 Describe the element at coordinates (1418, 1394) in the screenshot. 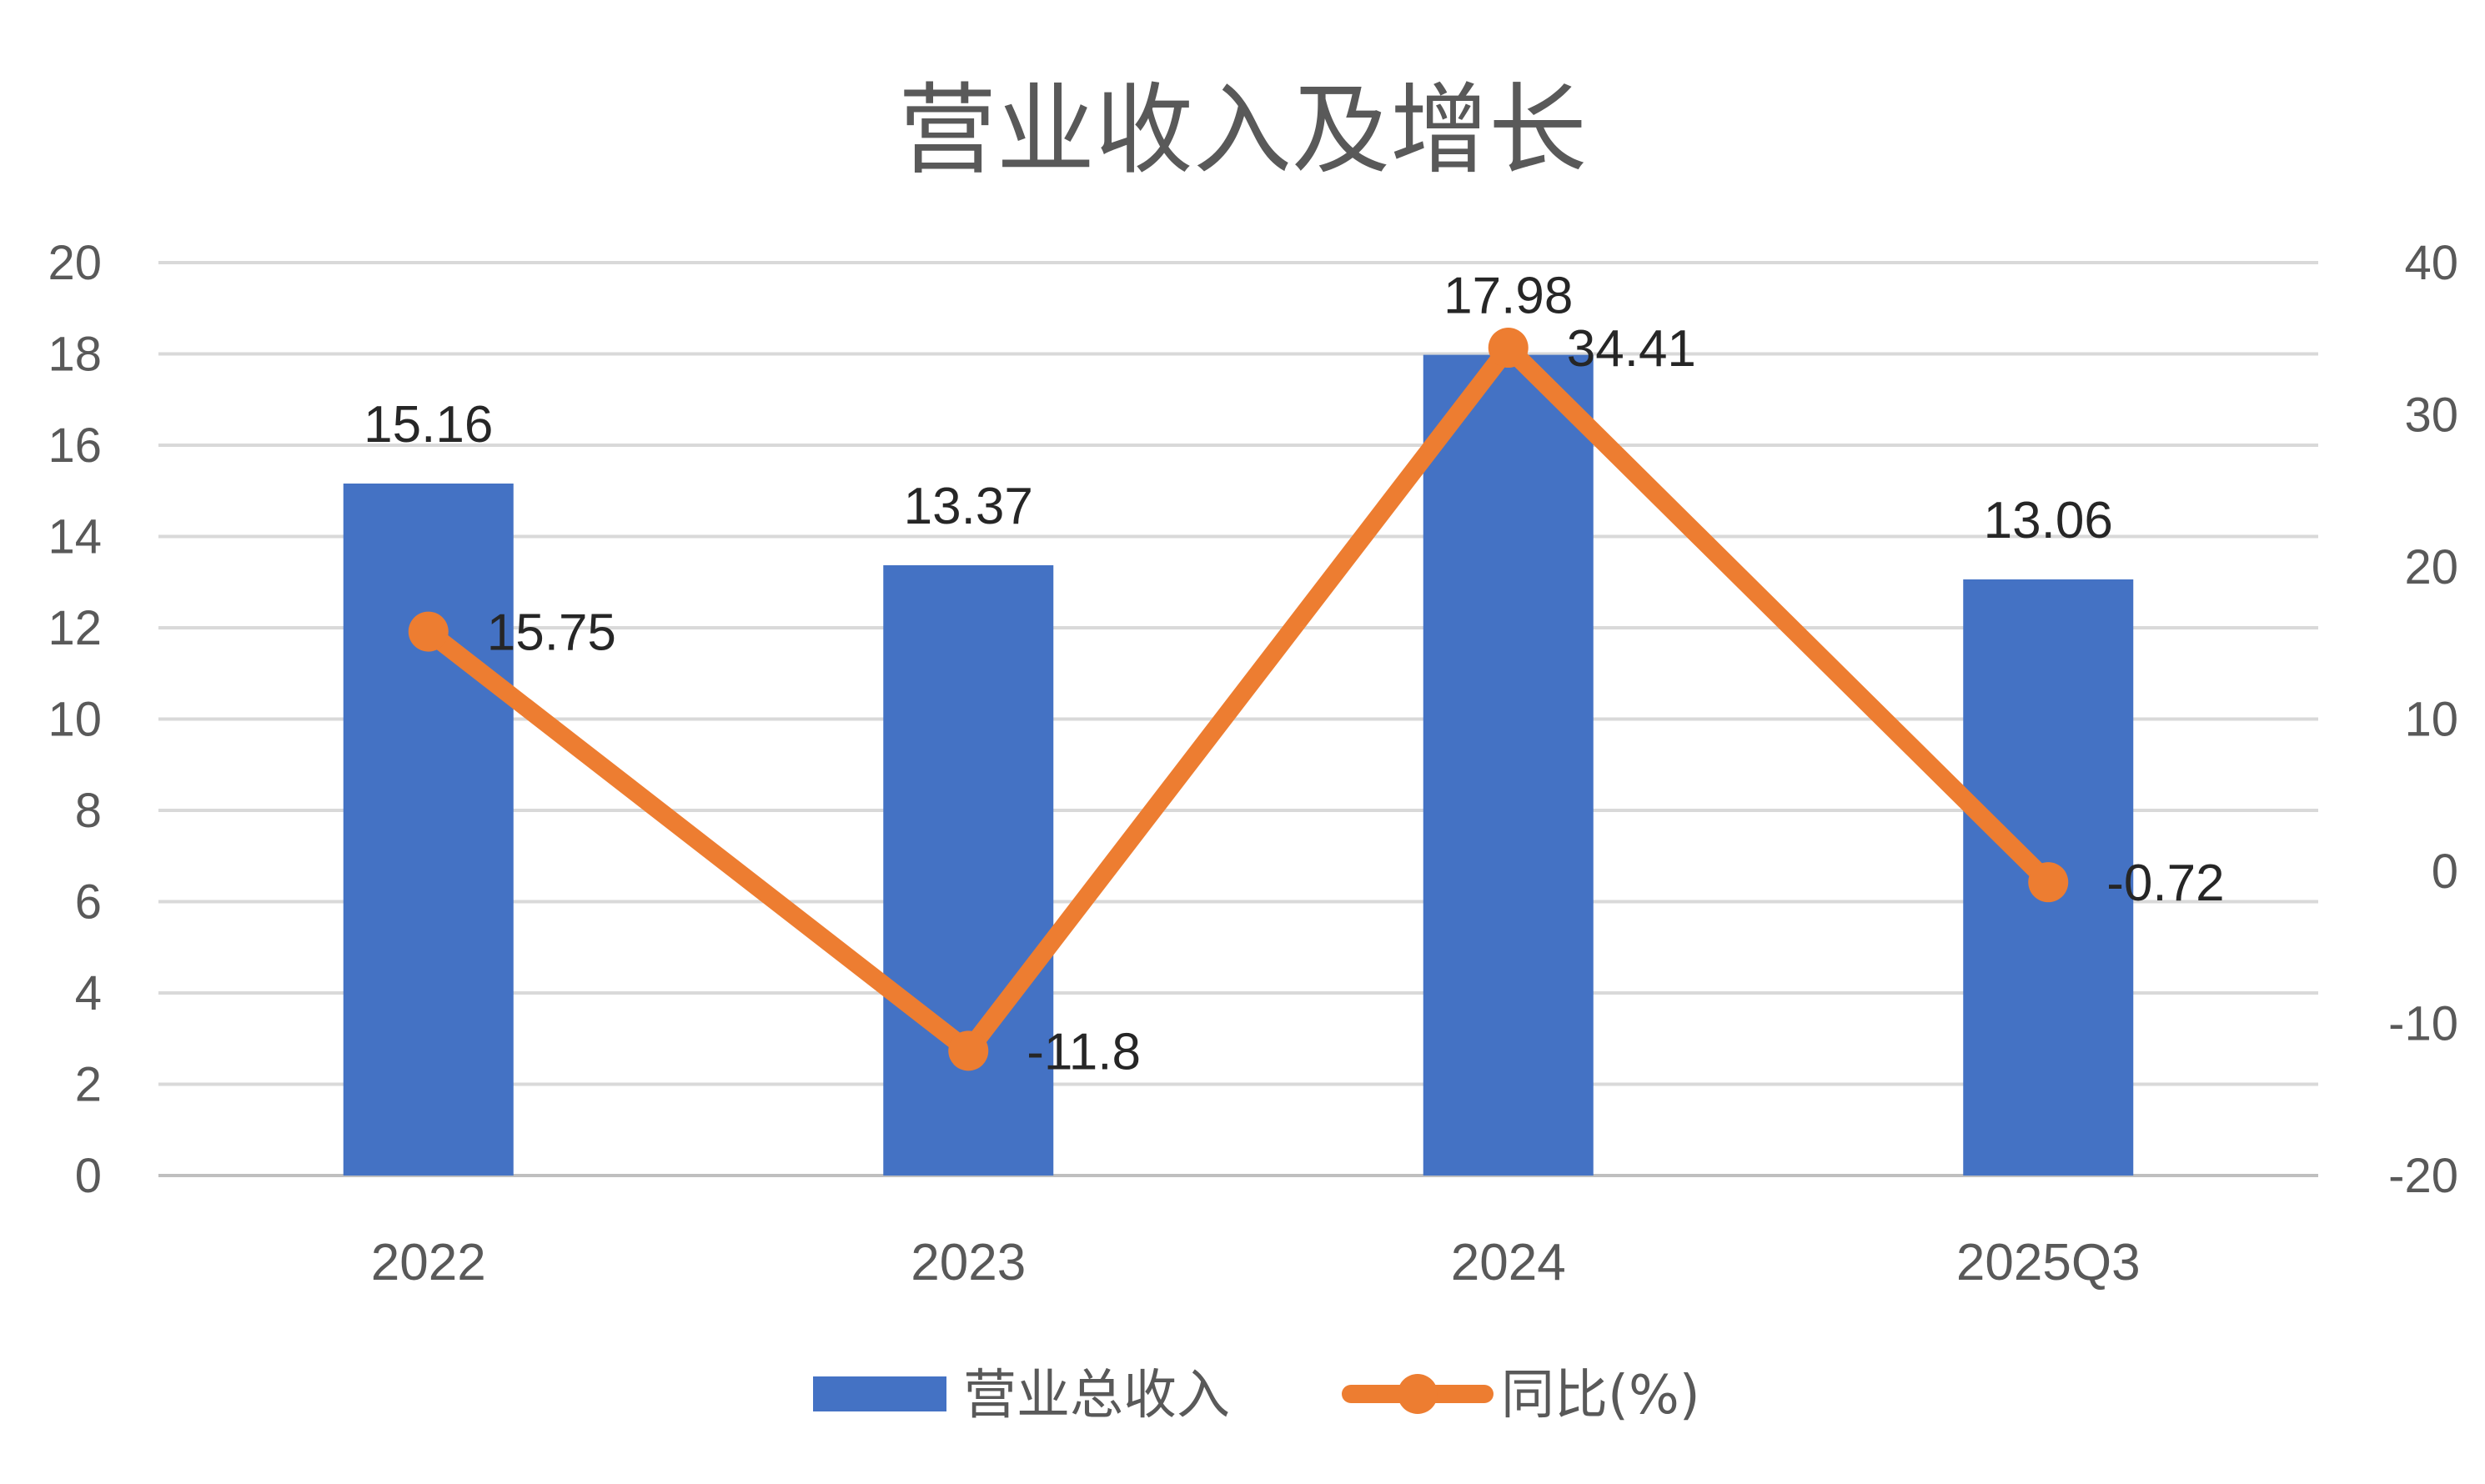

I see `legend-swatch-point` at that location.